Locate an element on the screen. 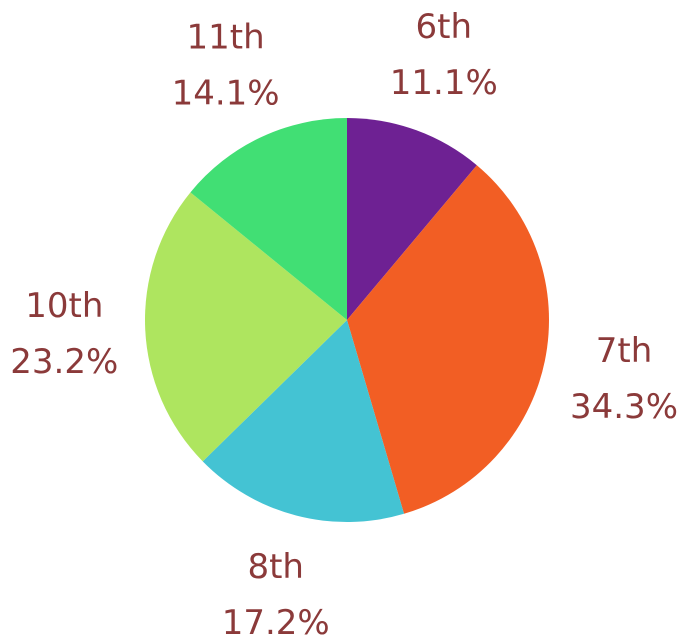 This screenshot has height=642, width=689. slice-percent-label: 17.2% is located at coordinates (276, 622).